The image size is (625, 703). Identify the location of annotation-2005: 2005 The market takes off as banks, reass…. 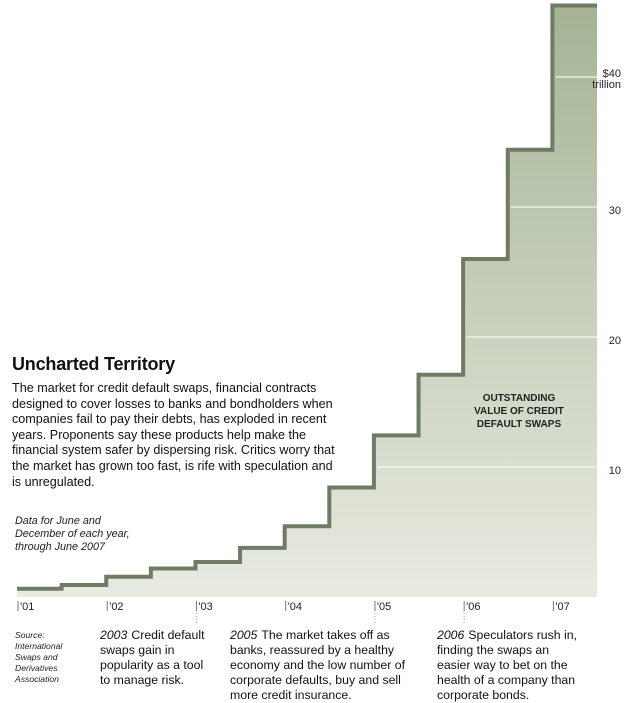
(320, 665).